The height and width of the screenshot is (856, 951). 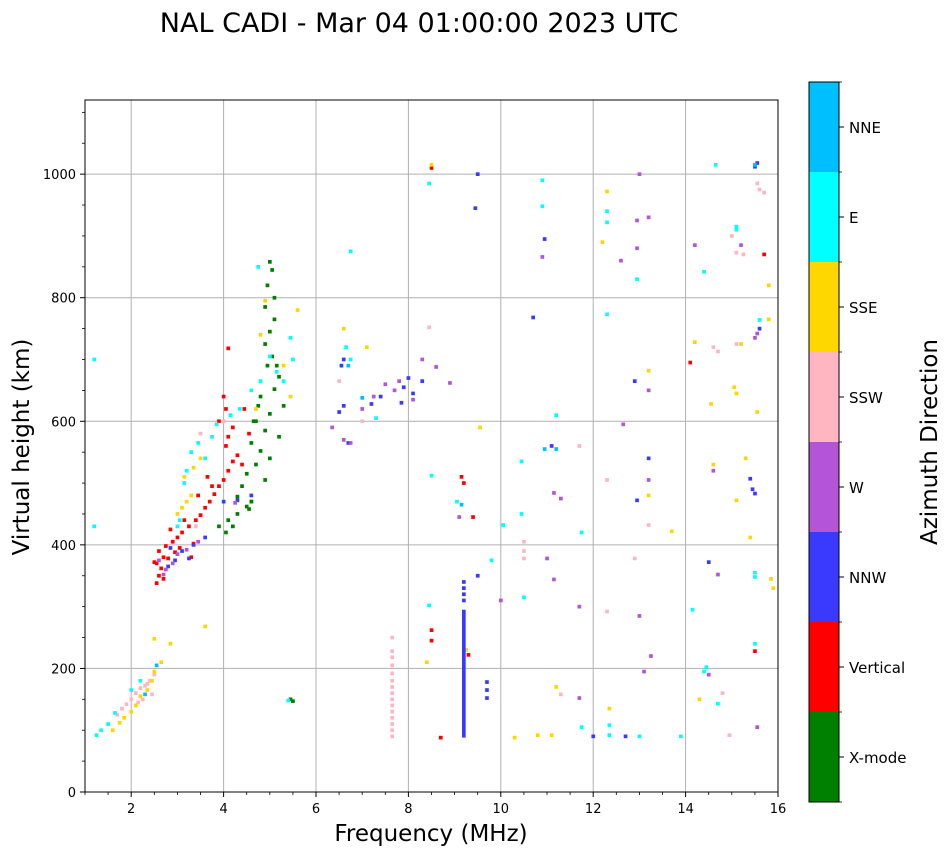 I want to click on colorbar-tick-label: SSW, so click(x=866, y=398).